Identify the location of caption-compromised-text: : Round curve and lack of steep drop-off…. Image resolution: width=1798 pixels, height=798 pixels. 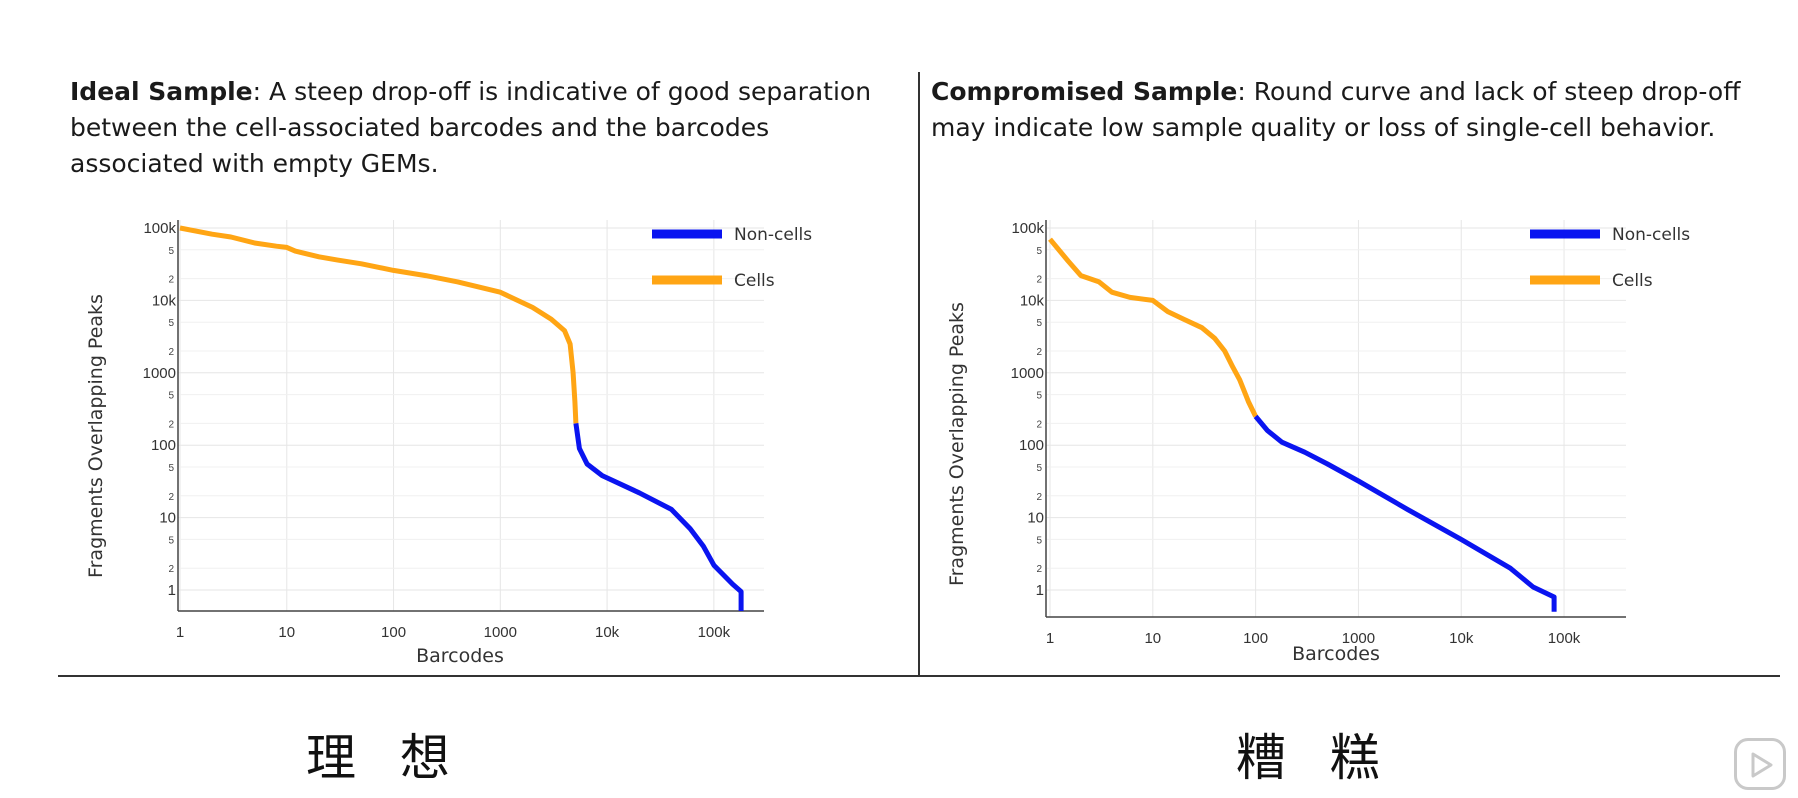
(1336, 109).